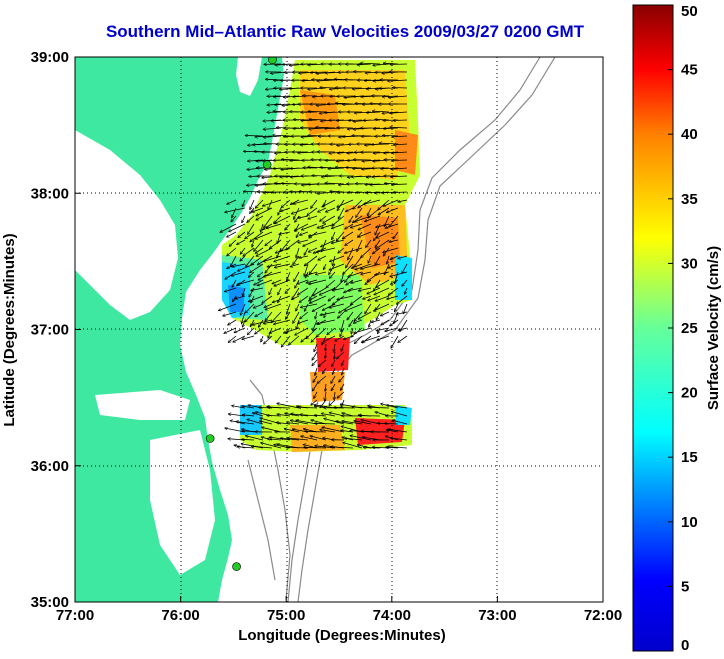  Describe the element at coordinates (653, 328) in the screenshot. I see `colorbar` at that location.